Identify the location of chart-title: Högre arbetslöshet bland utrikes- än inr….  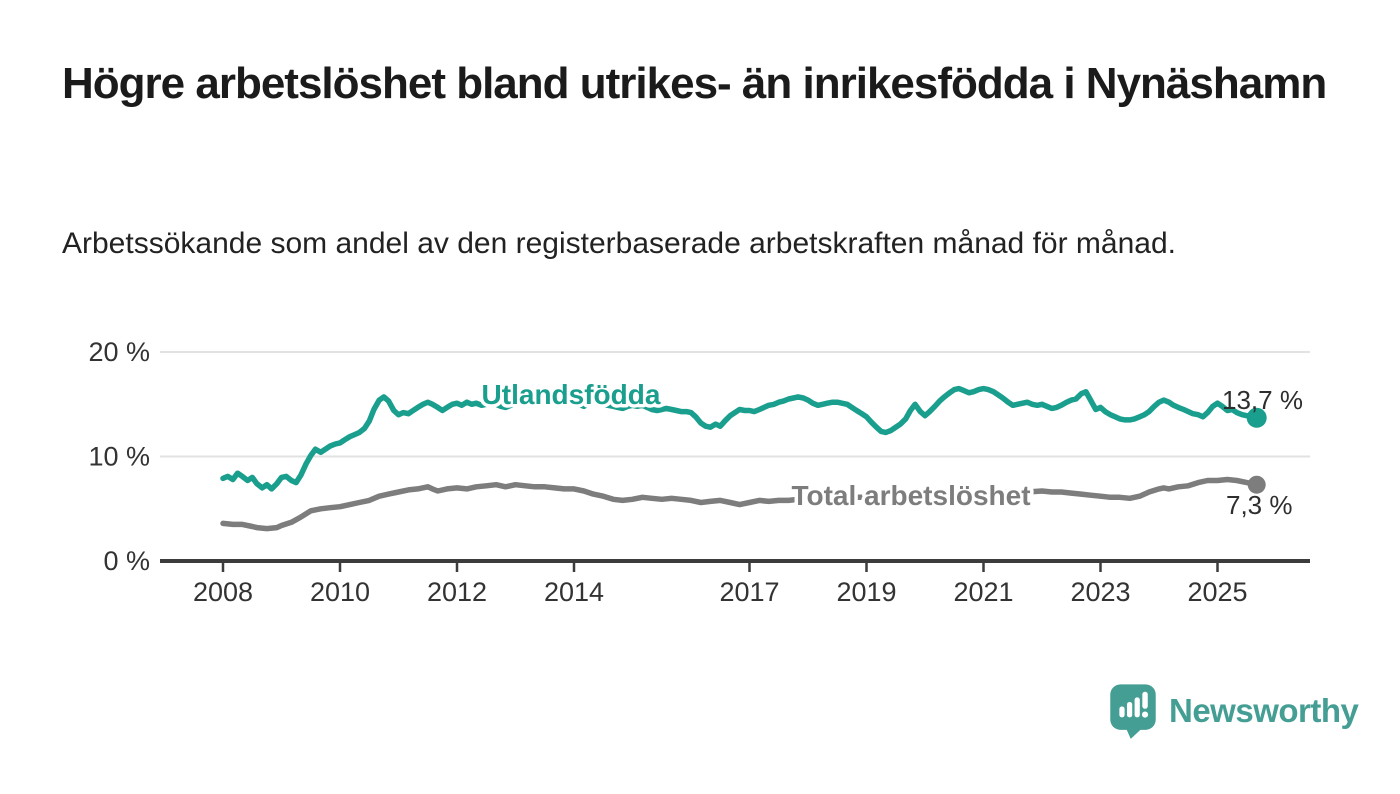
(694, 83).